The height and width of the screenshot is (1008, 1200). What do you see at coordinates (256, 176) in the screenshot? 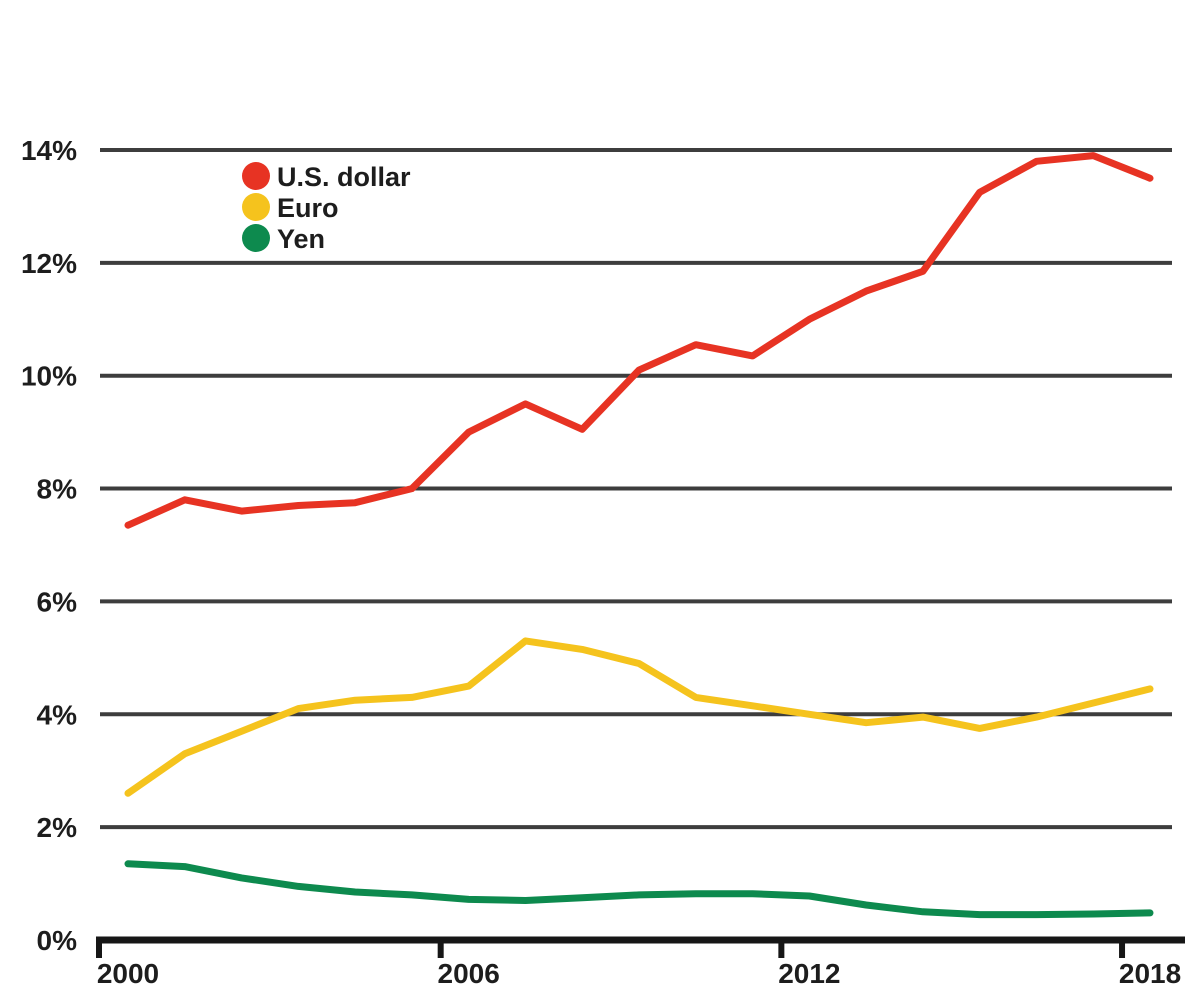
I see `legend-swatch-u-s-dollar-icon` at bounding box center [256, 176].